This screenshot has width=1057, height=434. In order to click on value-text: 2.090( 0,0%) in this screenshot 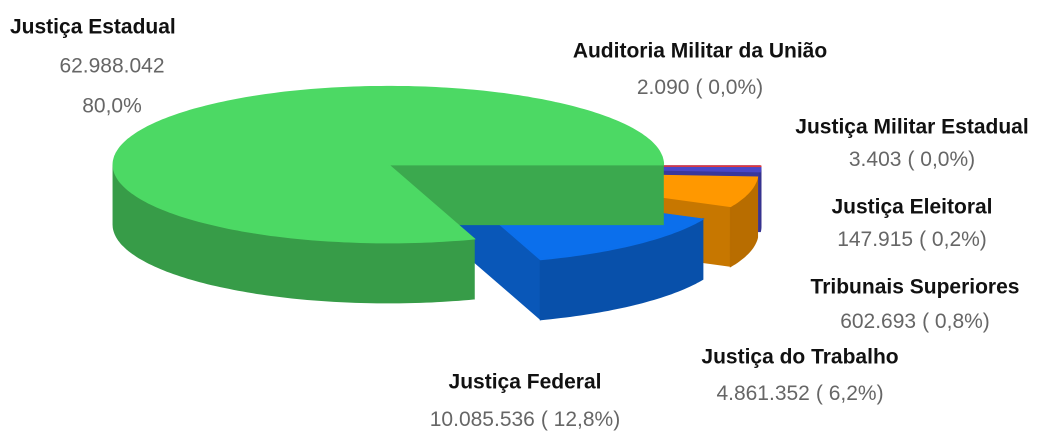, I will do `click(700, 87)`.